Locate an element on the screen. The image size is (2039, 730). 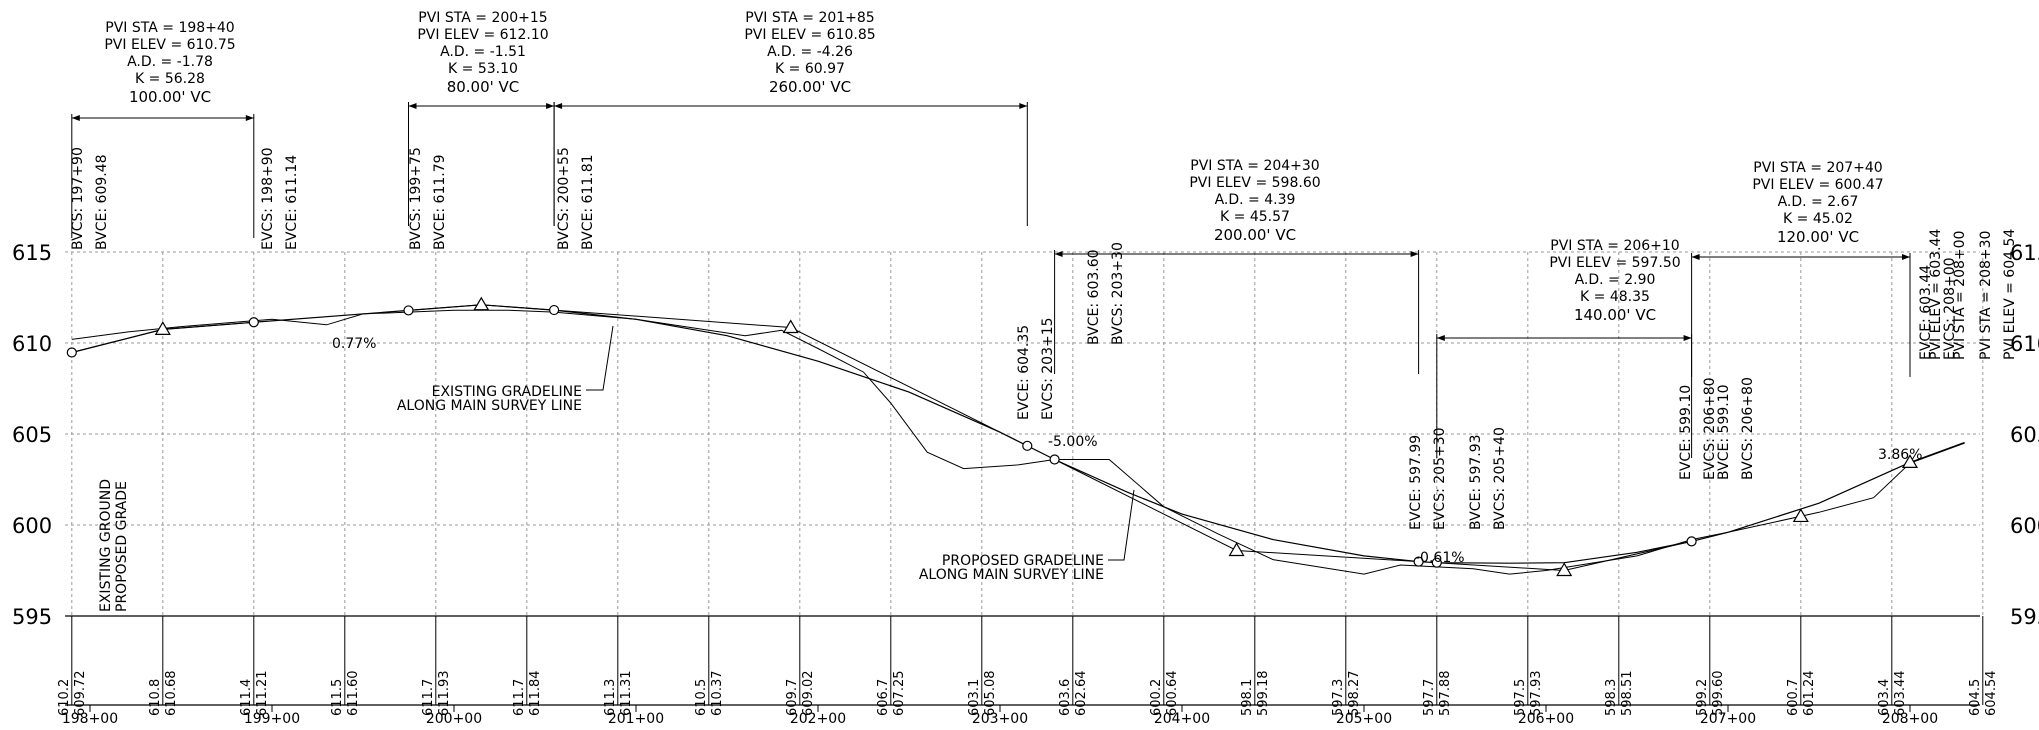
proposed-elevation-value: 609.72 is located at coordinates (80, 694).